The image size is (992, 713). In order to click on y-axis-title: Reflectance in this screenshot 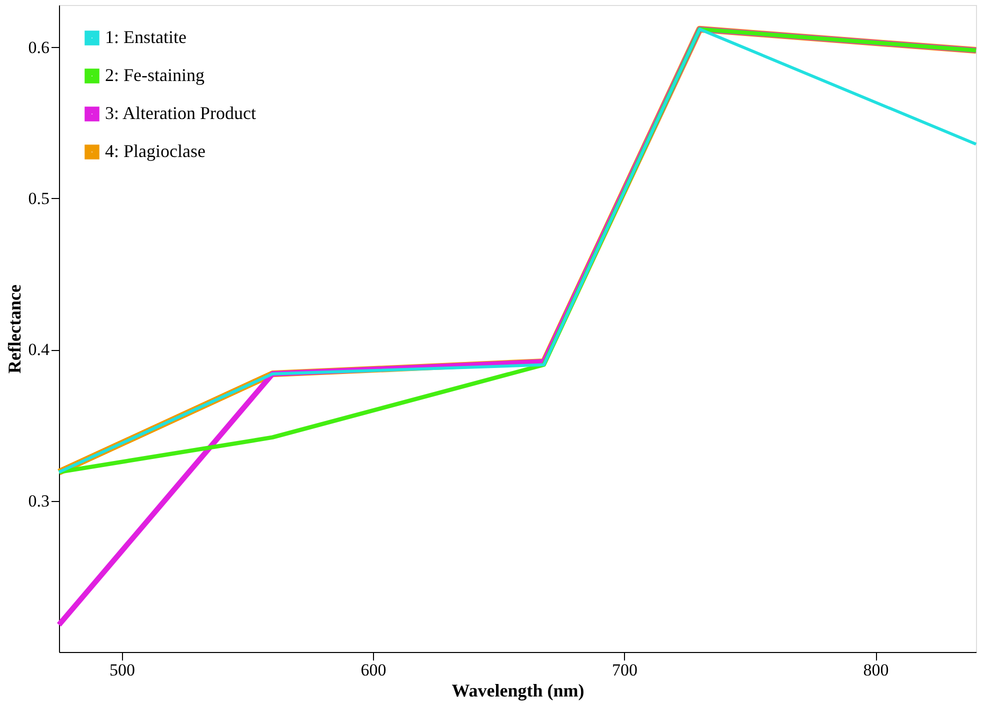, I will do `click(14, 329)`.